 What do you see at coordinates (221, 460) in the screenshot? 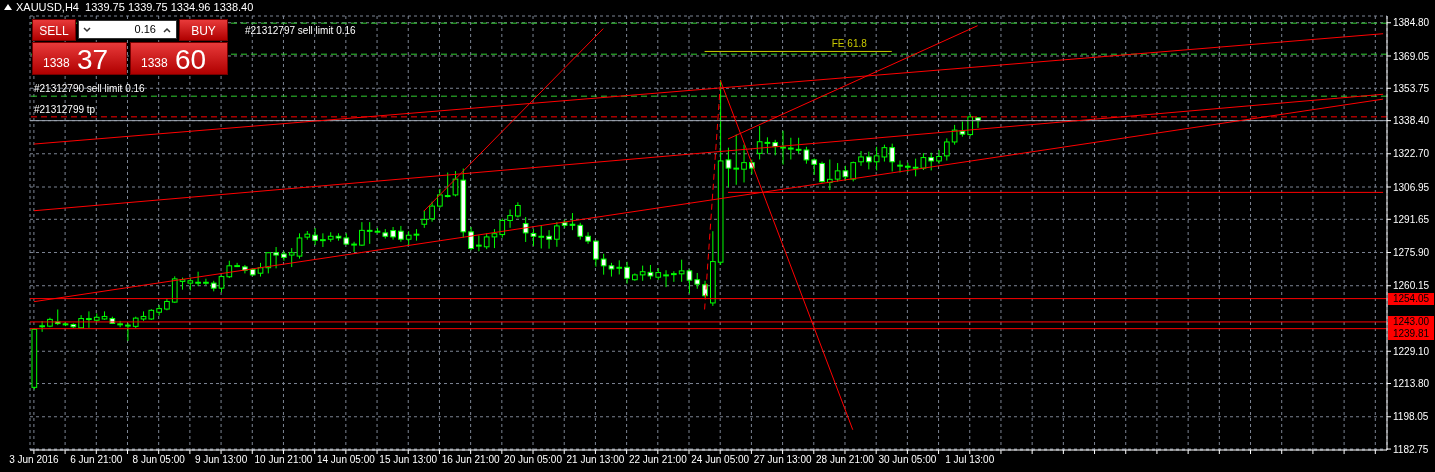
I see `x-tick-label: 9 Jun 13:00` at bounding box center [221, 460].